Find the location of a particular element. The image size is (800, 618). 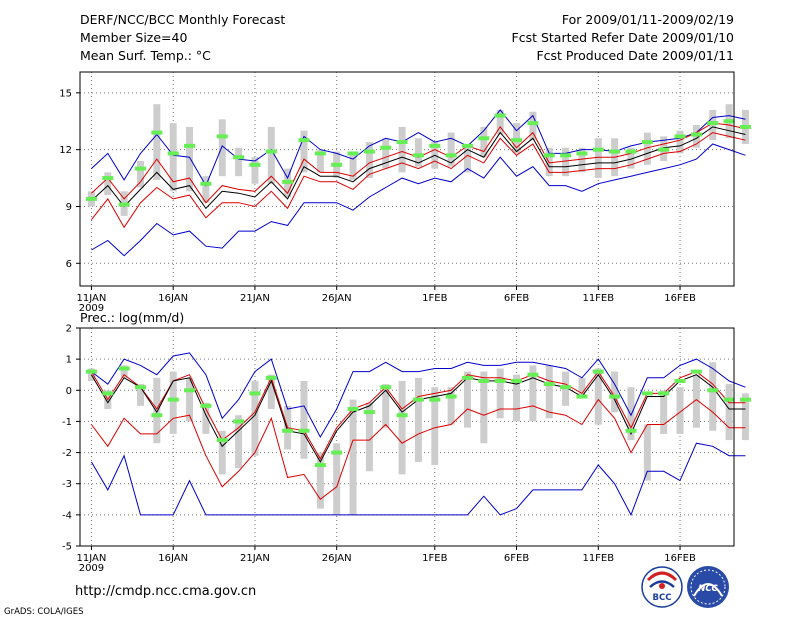

footer-grads-credit: GrADS: COLA/IGES is located at coordinates (44, 612).